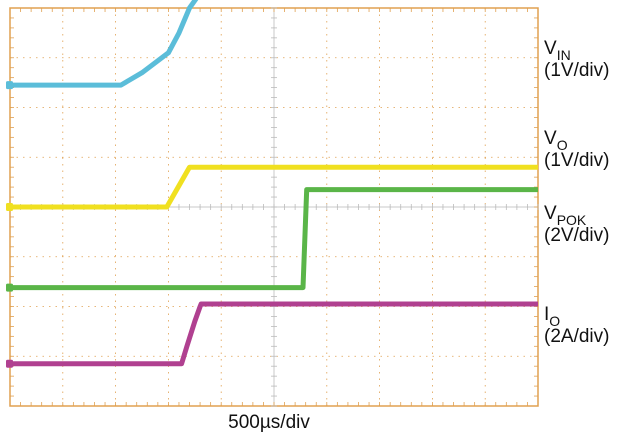  What do you see at coordinates (577, 235) in the screenshot?
I see `label-vpok-scale: (2V/div)` at bounding box center [577, 235].